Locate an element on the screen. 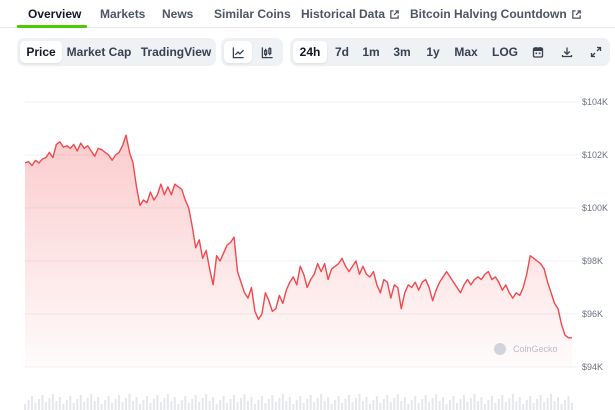  external-link-icon is located at coordinates (576, 14).